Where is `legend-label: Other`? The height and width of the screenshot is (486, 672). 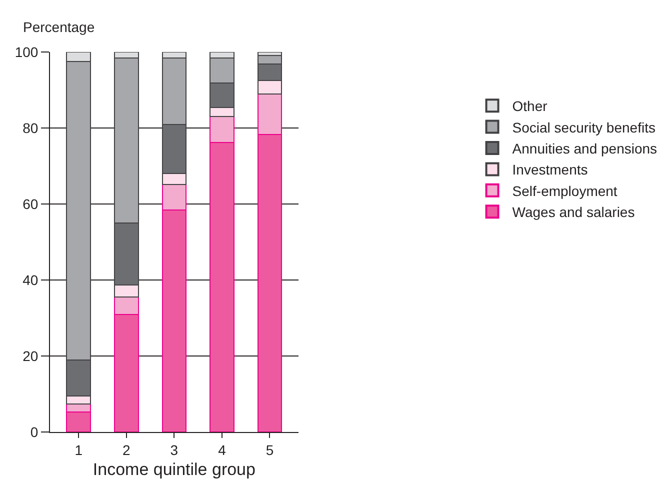 legend-label: Other is located at coordinates (530, 106).